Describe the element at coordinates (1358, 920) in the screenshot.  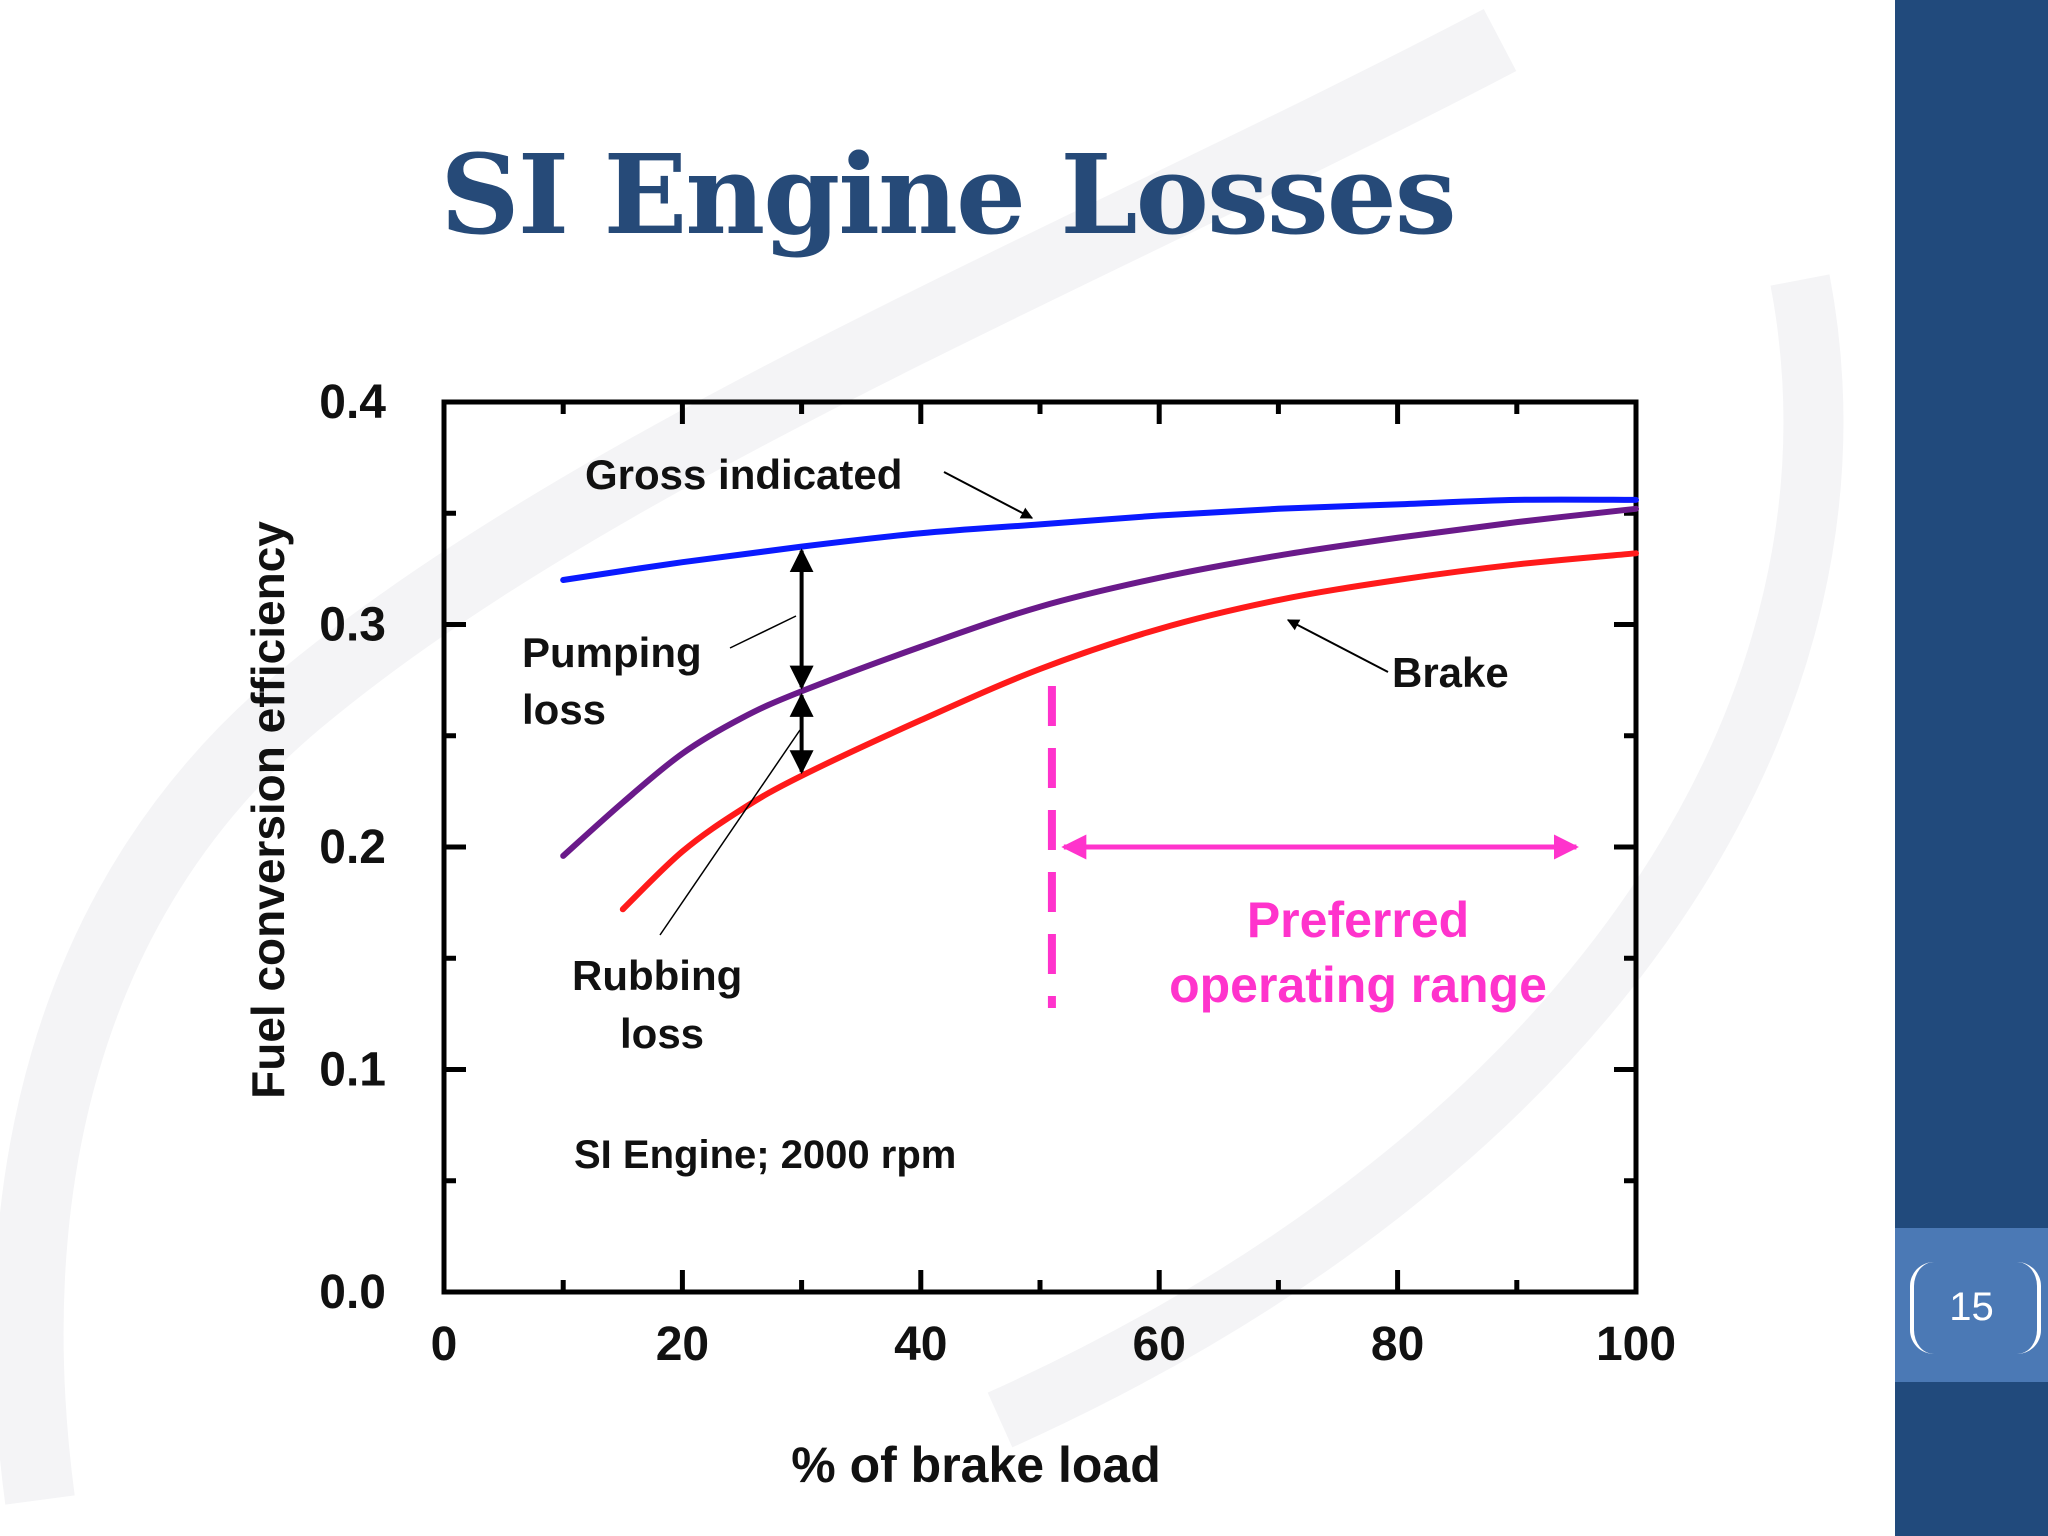
I see `preferred-range-label-line1: Preferred` at that location.